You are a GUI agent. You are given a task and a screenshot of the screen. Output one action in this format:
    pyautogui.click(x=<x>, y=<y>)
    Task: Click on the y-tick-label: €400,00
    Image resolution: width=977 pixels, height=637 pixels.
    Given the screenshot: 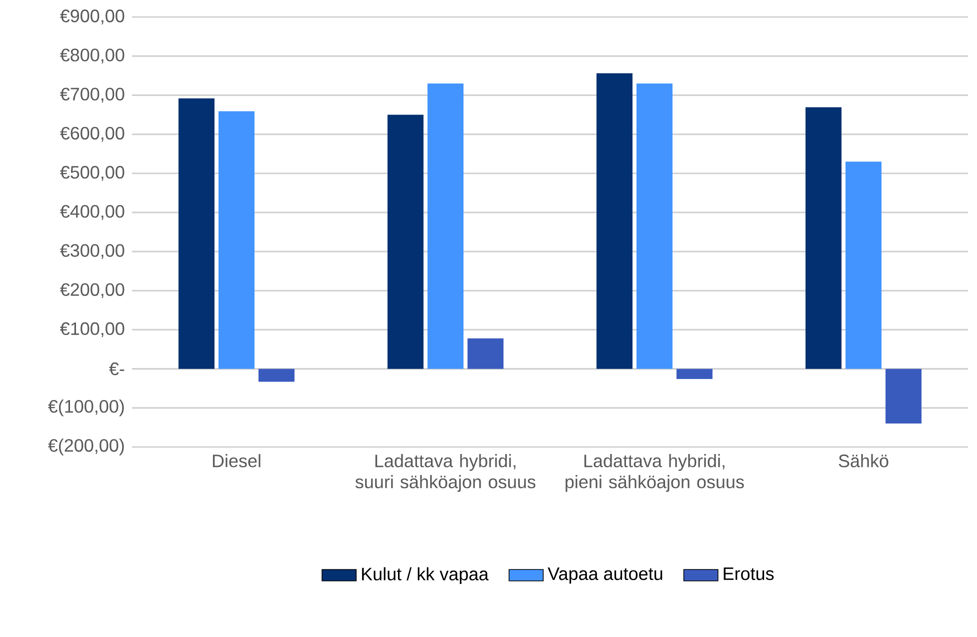 What is the action you would take?
    pyautogui.click(x=92, y=212)
    